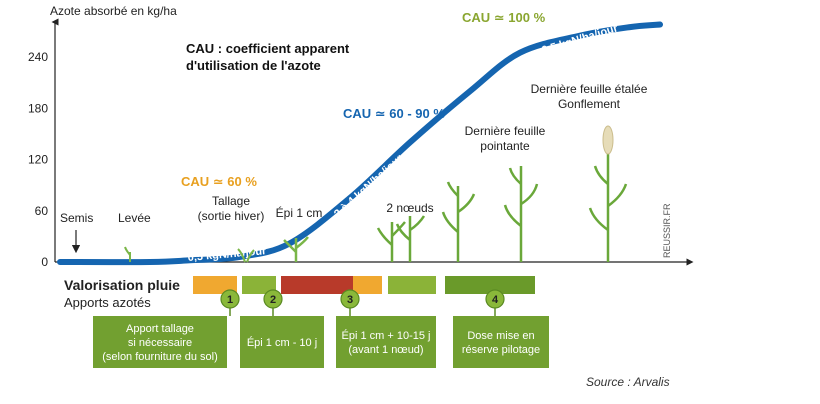 This screenshot has width=820, height=404. Describe the element at coordinates (505, 146) in the screenshot. I see `stage-derniere-feuille-line-2: pointante` at that location.